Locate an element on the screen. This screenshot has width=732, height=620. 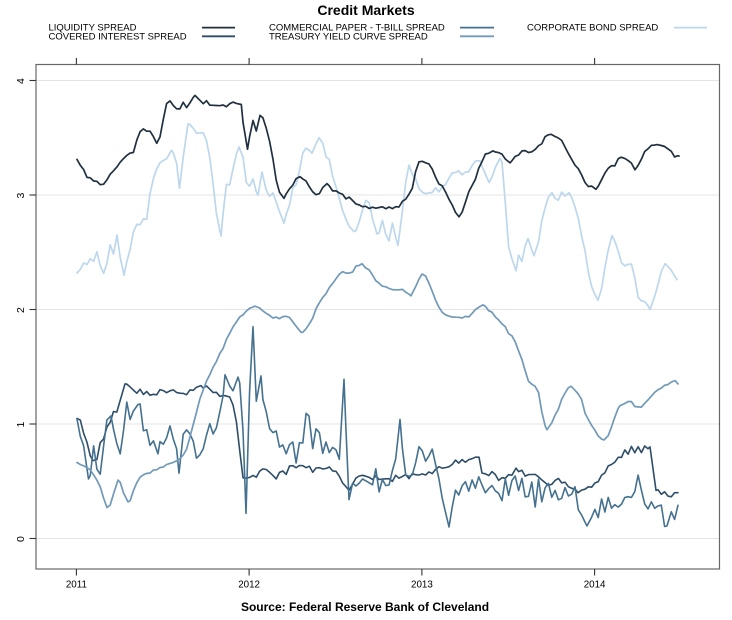
svg-text: COVERED INTEREST SPREAD is located at coordinates (118, 36).